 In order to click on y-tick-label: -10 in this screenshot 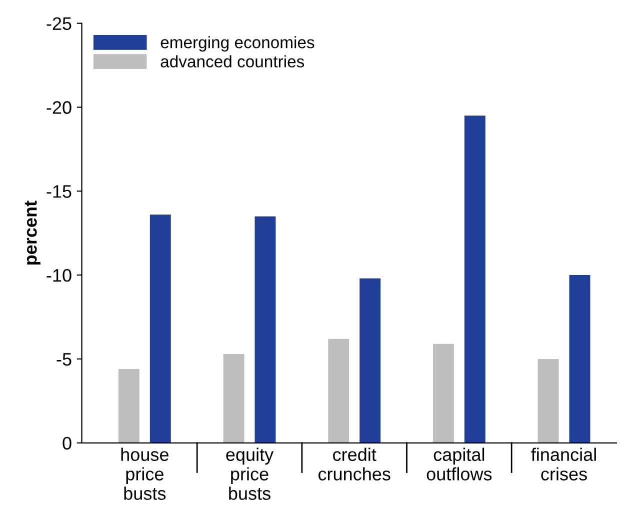, I will do `click(59, 275)`.